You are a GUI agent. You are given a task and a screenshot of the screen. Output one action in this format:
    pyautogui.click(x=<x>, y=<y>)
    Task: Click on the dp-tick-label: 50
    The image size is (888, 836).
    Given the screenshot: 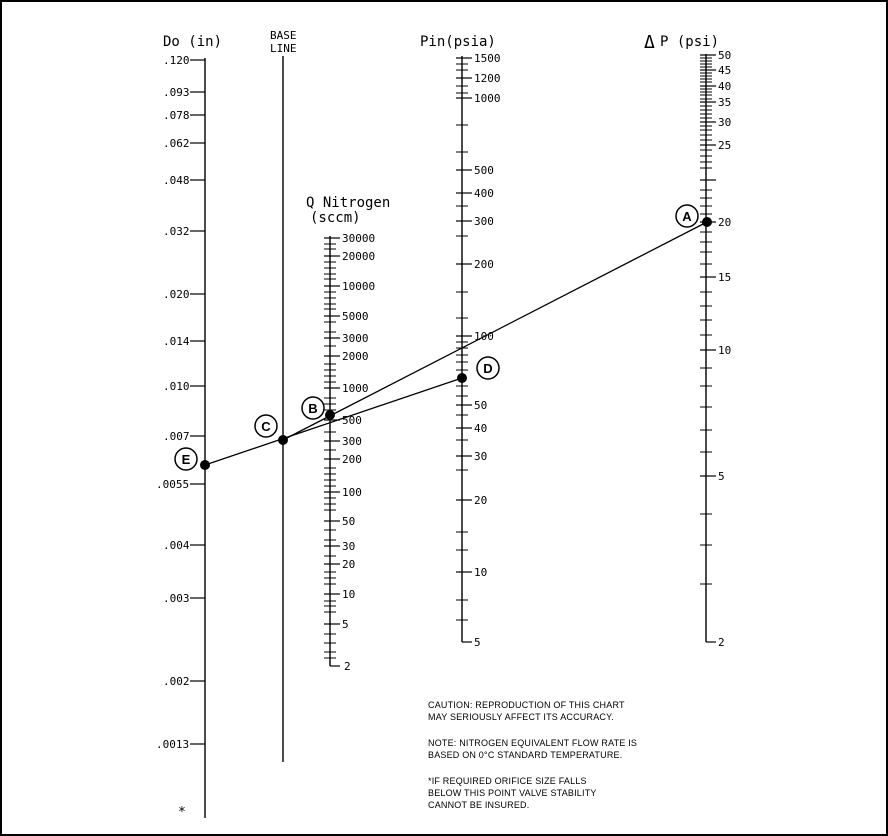 What is the action you would take?
    pyautogui.click(x=724, y=55)
    